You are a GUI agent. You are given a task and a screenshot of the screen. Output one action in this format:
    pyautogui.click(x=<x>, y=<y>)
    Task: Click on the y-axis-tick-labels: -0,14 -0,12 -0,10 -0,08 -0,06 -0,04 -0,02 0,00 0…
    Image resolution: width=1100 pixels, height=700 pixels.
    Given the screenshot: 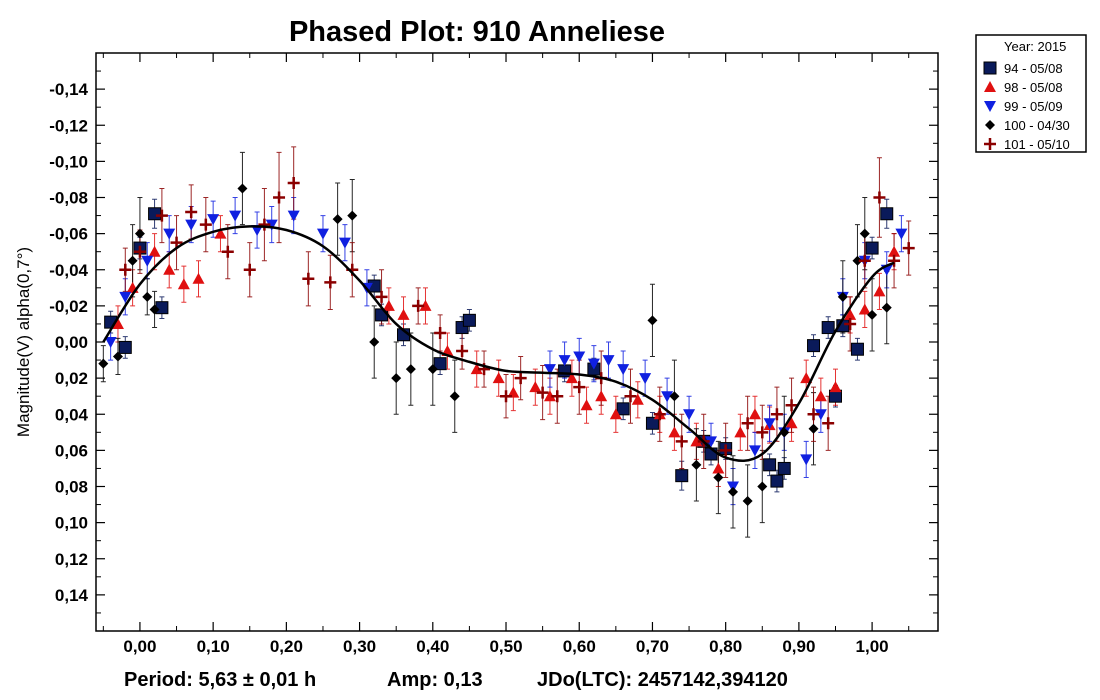 What is the action you would take?
    pyautogui.click(x=68, y=342)
    